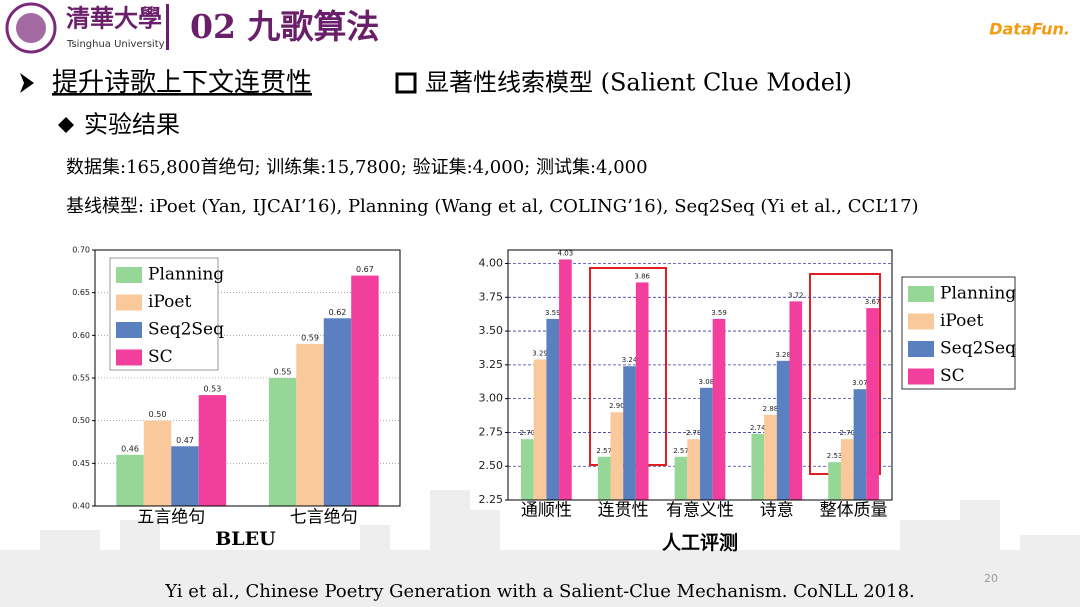 The image size is (1080, 607). What do you see at coordinates (310, 337) in the screenshot?
I see `value-label: 0.59` at bounding box center [310, 337].